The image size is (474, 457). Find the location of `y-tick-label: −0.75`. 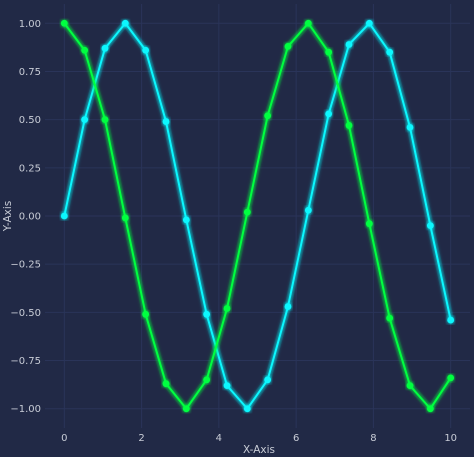

y-tick-label: −0.75 is located at coordinates (25, 361).